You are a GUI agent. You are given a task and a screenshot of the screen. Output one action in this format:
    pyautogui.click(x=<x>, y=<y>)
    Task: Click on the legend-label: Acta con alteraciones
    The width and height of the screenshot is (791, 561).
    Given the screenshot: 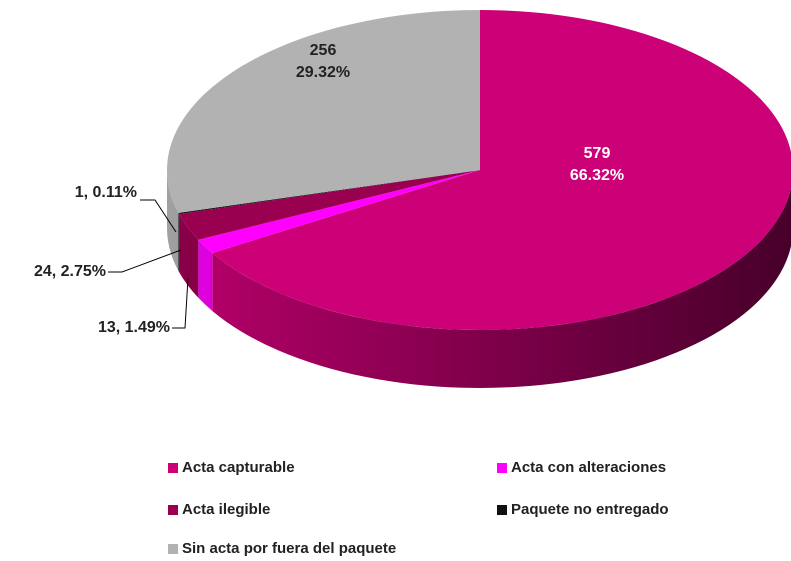 What is the action you would take?
    pyautogui.click(x=588, y=467)
    